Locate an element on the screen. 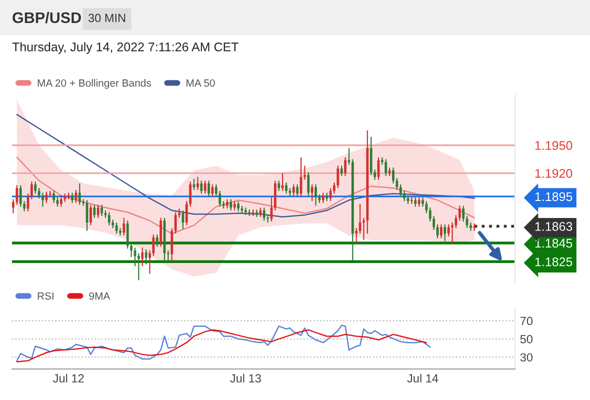  x-tick-label: Jul 13 is located at coordinates (245, 378).